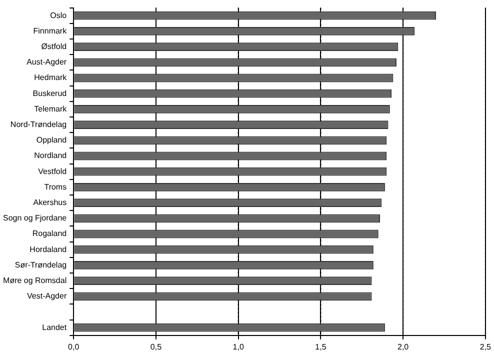  What do you see at coordinates (35, 218) in the screenshot?
I see `y-tick-label: Sogn og Fjordane` at bounding box center [35, 218].